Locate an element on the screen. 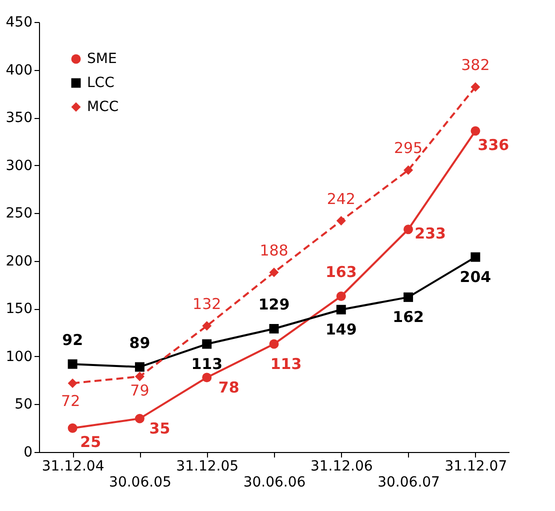  data-label: 132 is located at coordinates (207, 303).